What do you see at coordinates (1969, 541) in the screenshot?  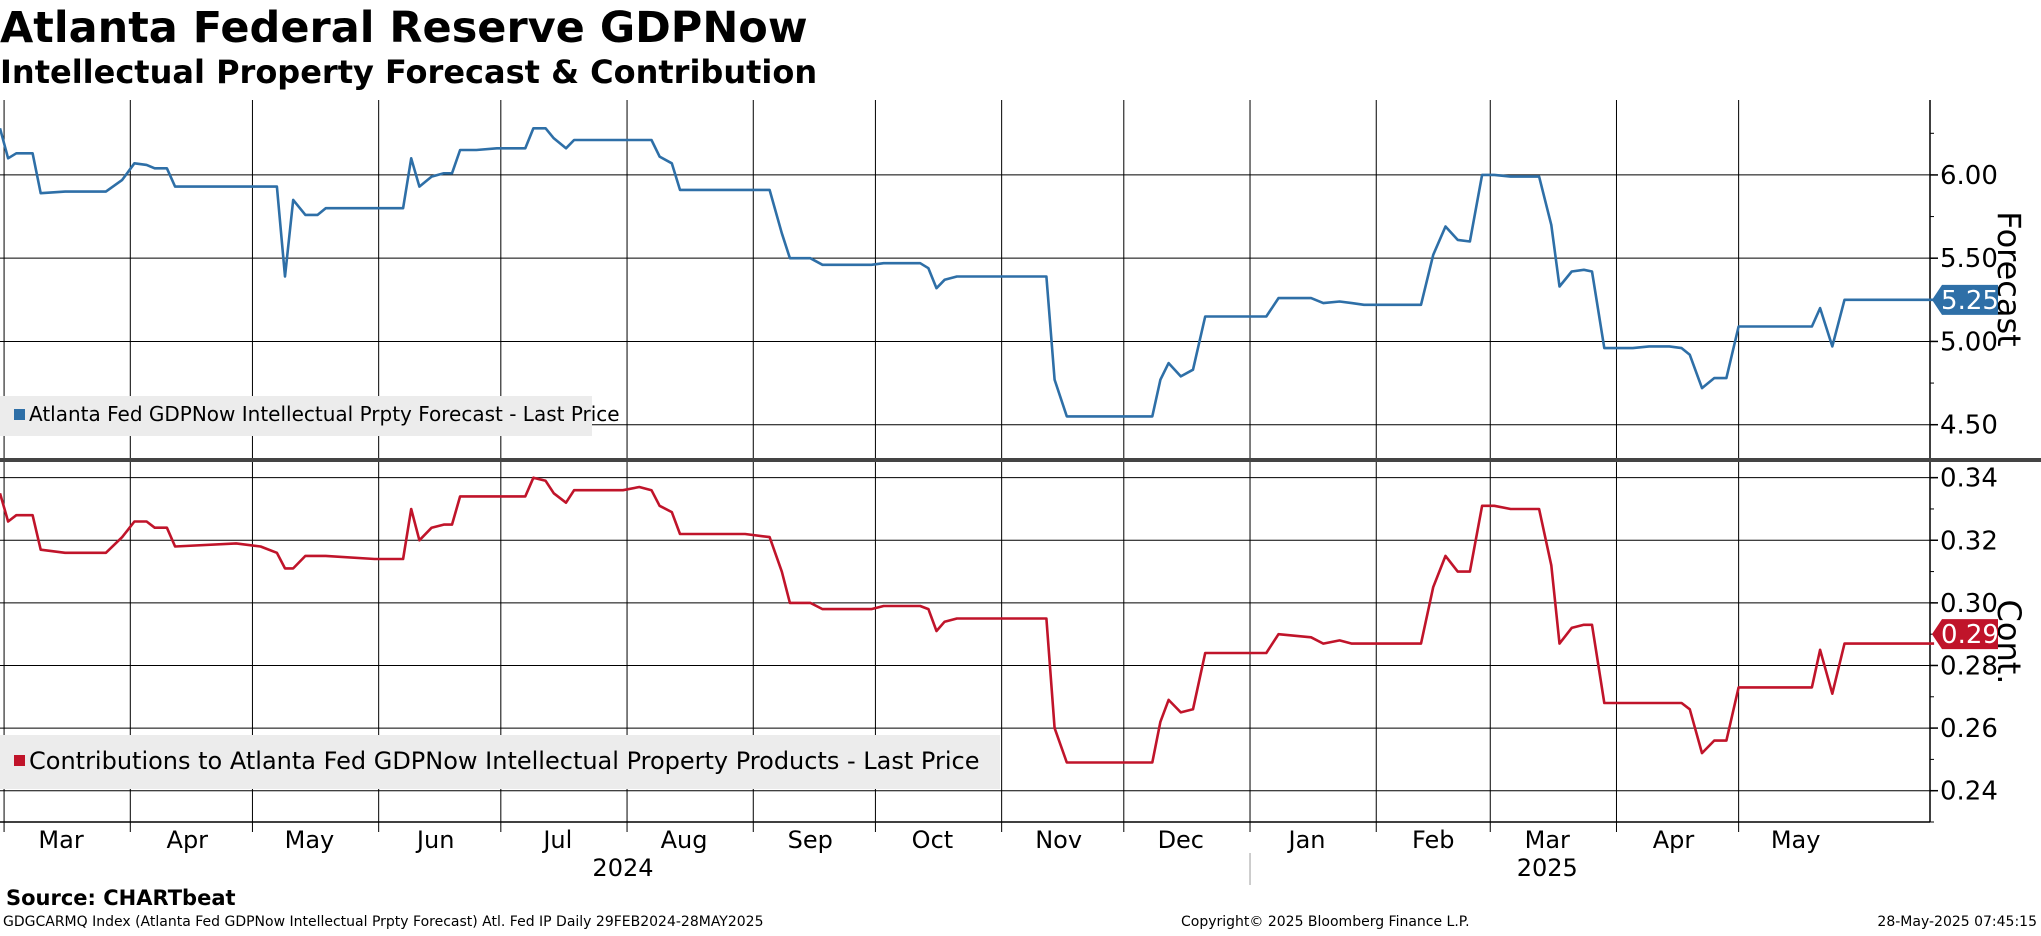 I see `panel2-y-tick-label: 0.32` at bounding box center [1969, 541].